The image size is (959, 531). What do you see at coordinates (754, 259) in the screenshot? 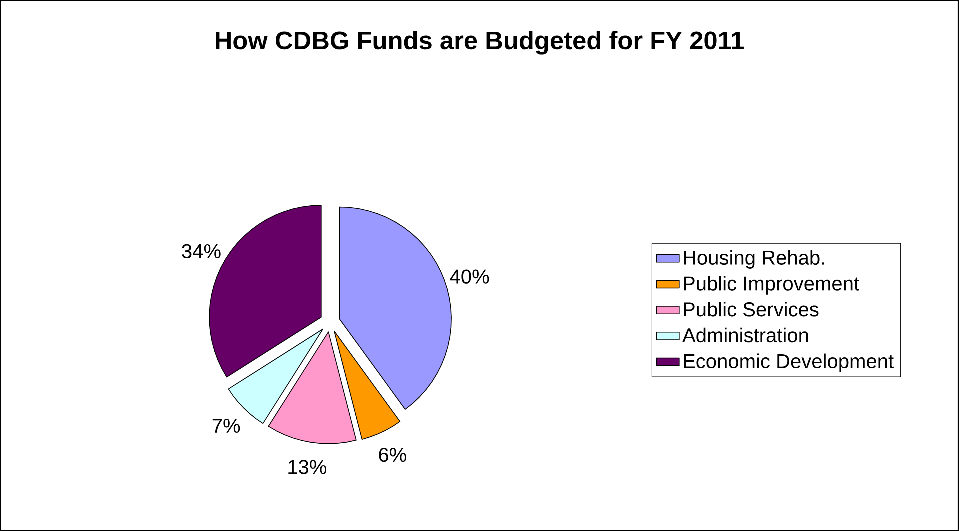
I see `legend-label: Housing Rehab.` at bounding box center [754, 259].